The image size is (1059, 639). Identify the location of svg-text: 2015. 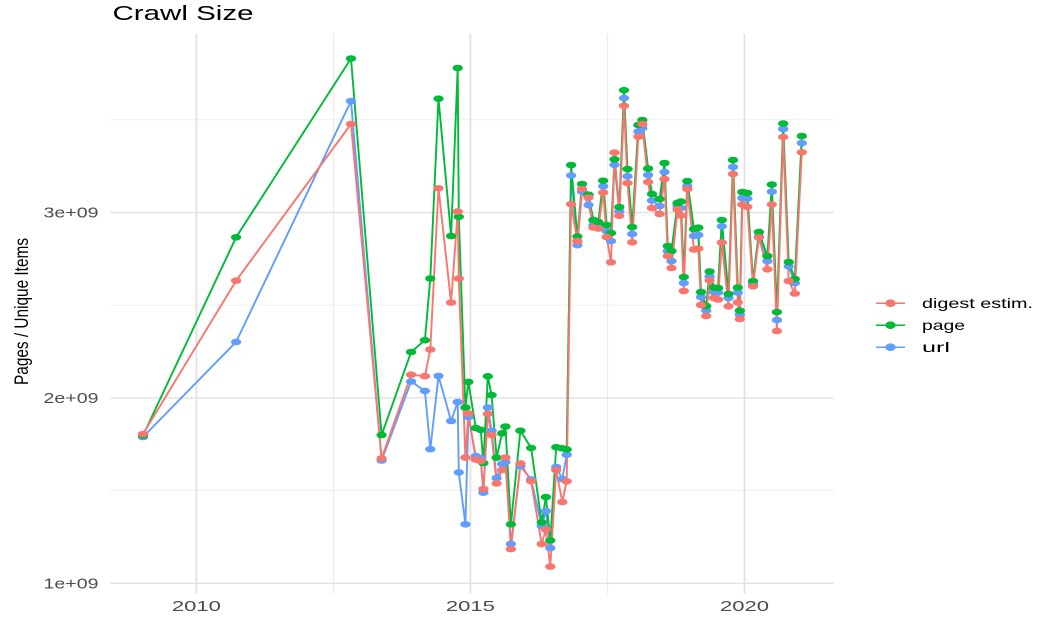
(470, 606).